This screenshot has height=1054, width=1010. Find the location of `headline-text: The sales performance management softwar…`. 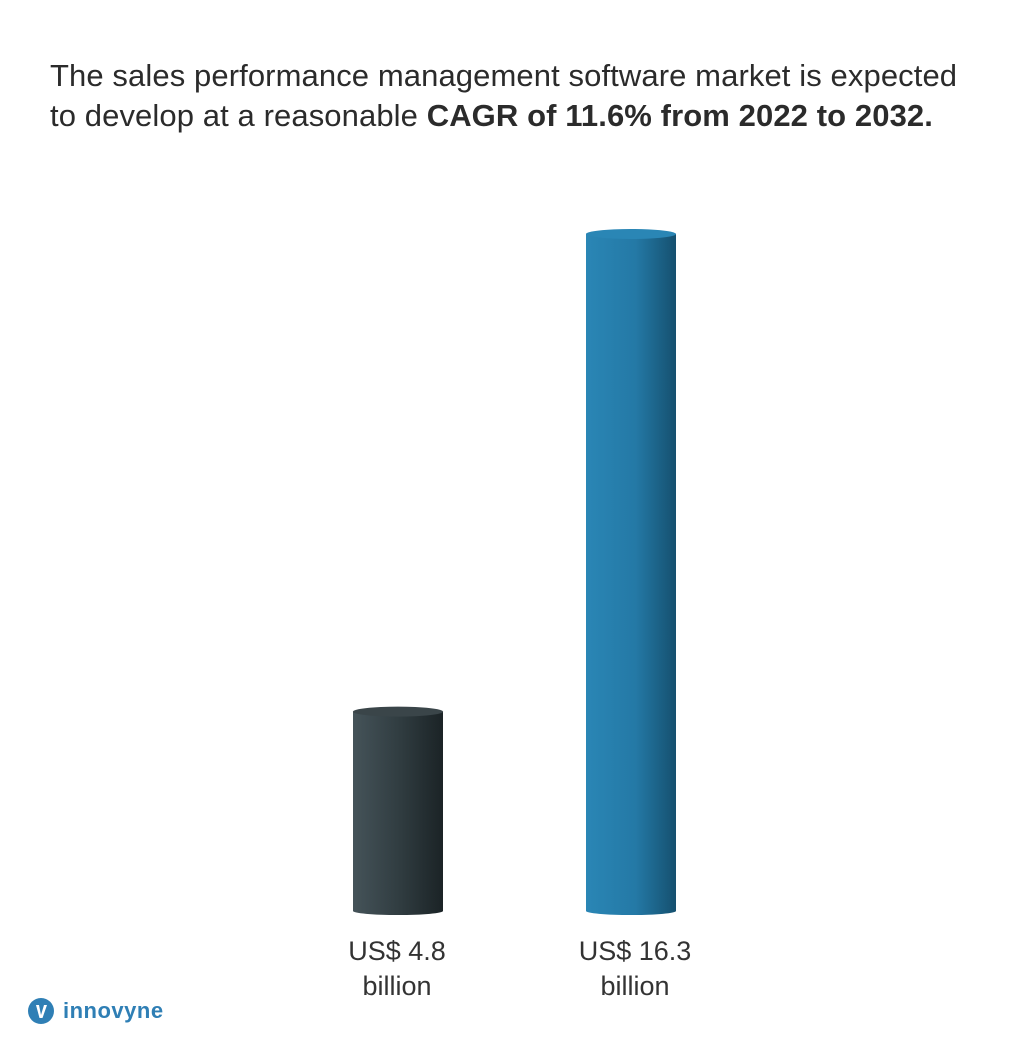

headline-text: The sales performance management softwar… is located at coordinates (504, 95).